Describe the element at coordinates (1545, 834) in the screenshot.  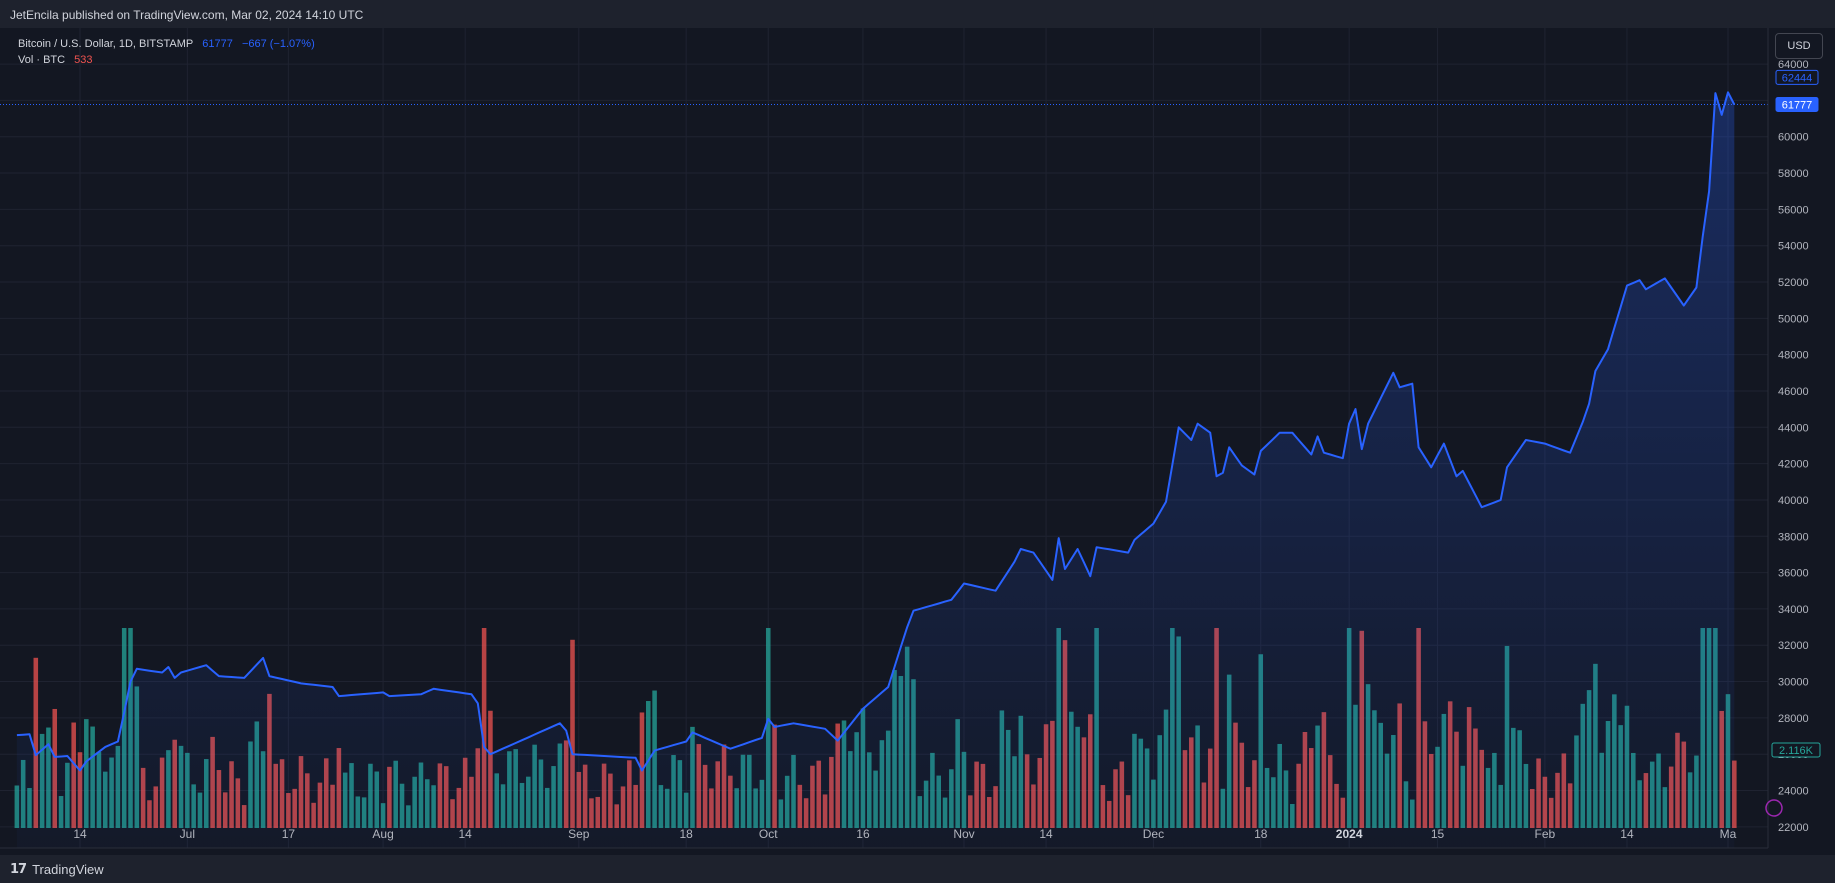
I see `x-tick-label: Feb` at that location.